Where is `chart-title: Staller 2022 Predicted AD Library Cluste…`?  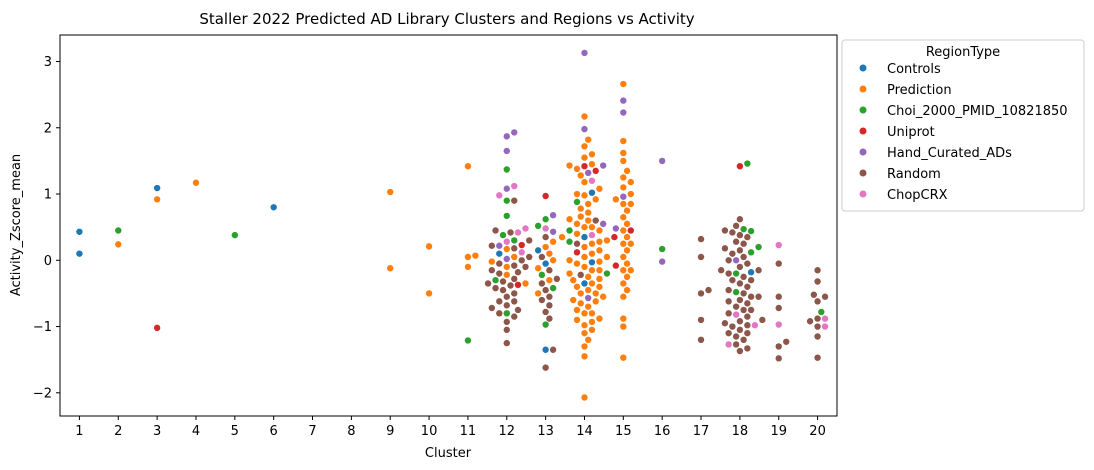
chart-title: Staller 2022 Predicted AD Library Cluste… is located at coordinates (446, 19).